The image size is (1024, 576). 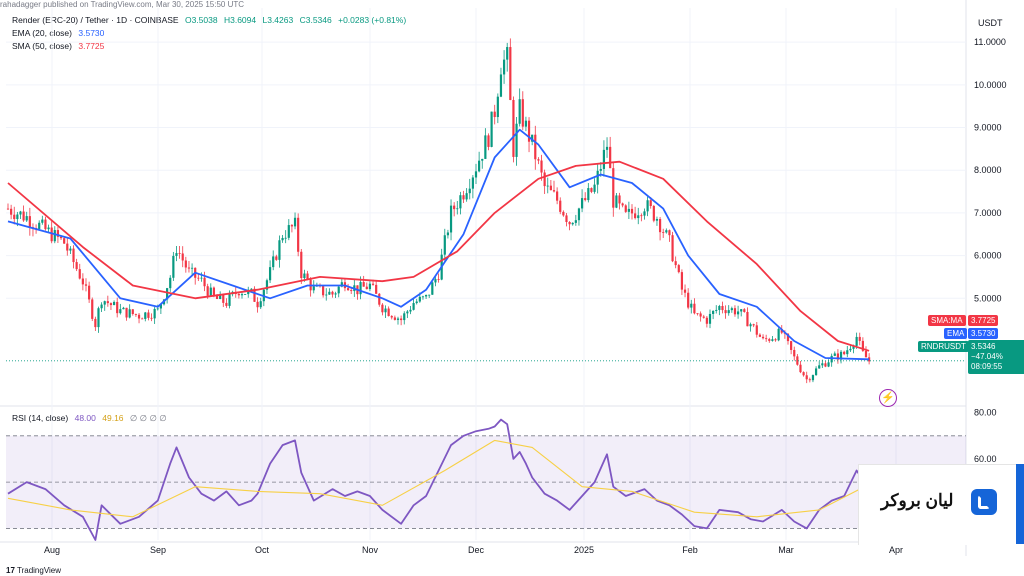 What do you see at coordinates (990, 23) in the screenshot?
I see `currency-label: USDT` at bounding box center [990, 23].